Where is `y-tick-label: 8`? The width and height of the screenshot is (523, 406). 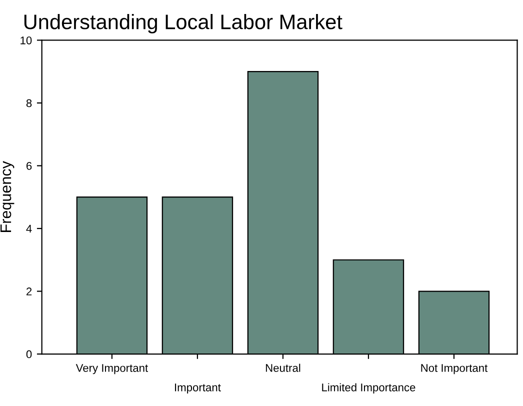
y-tick-label: 8 is located at coordinates (29, 103).